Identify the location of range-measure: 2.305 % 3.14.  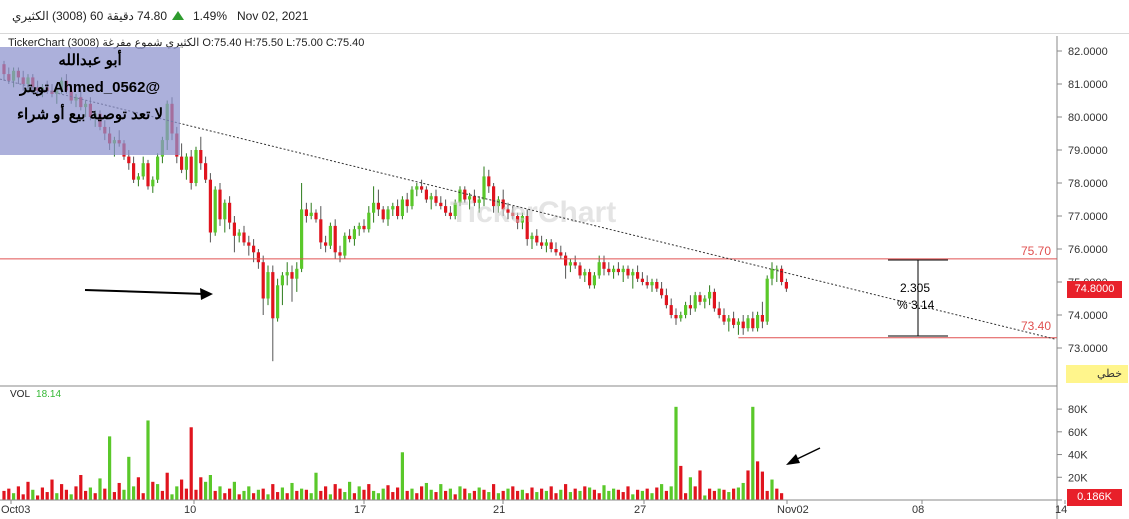
(918, 298).